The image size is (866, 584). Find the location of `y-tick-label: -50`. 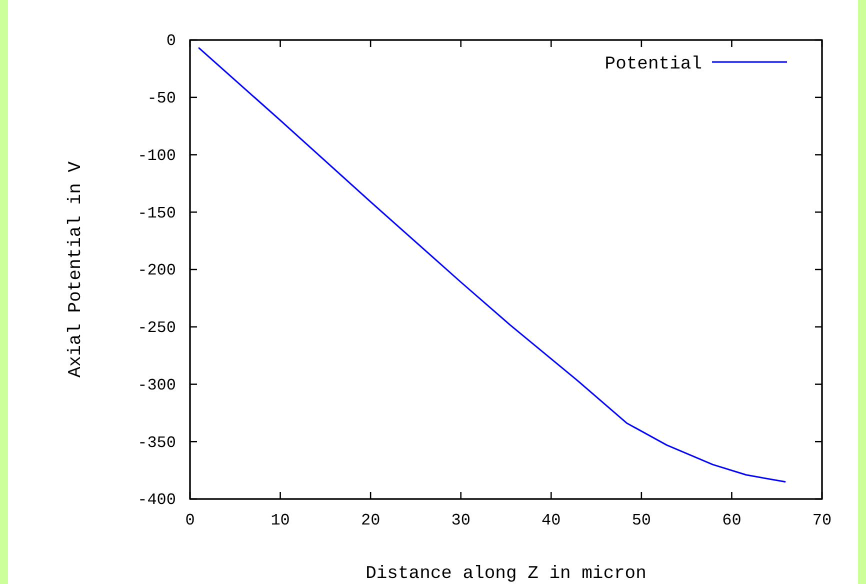

y-tick-label: -50 is located at coordinates (161, 98).